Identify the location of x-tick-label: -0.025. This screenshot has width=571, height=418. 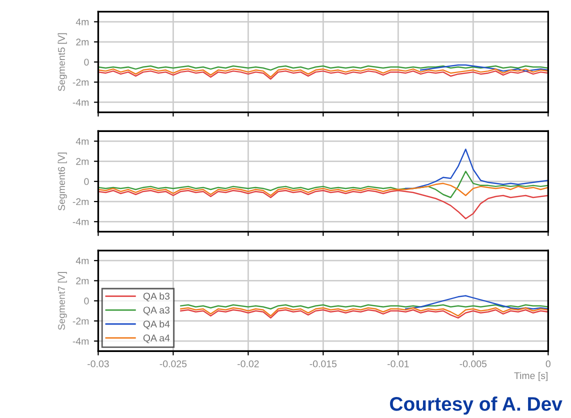
(173, 364).